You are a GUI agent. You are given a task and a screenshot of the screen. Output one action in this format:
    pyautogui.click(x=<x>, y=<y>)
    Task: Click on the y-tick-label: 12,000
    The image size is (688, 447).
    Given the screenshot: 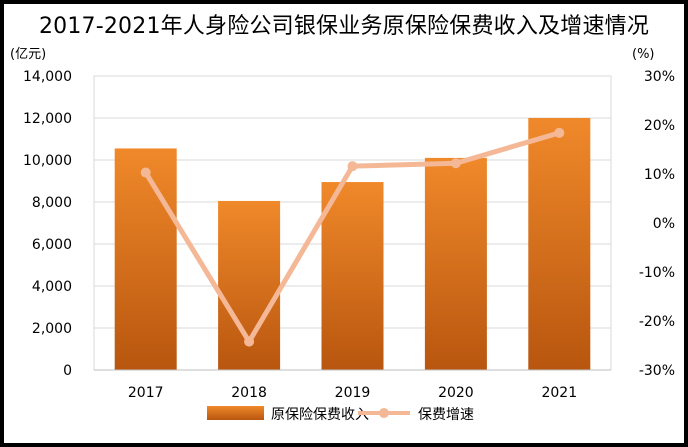 What is the action you would take?
    pyautogui.click(x=47, y=119)
    